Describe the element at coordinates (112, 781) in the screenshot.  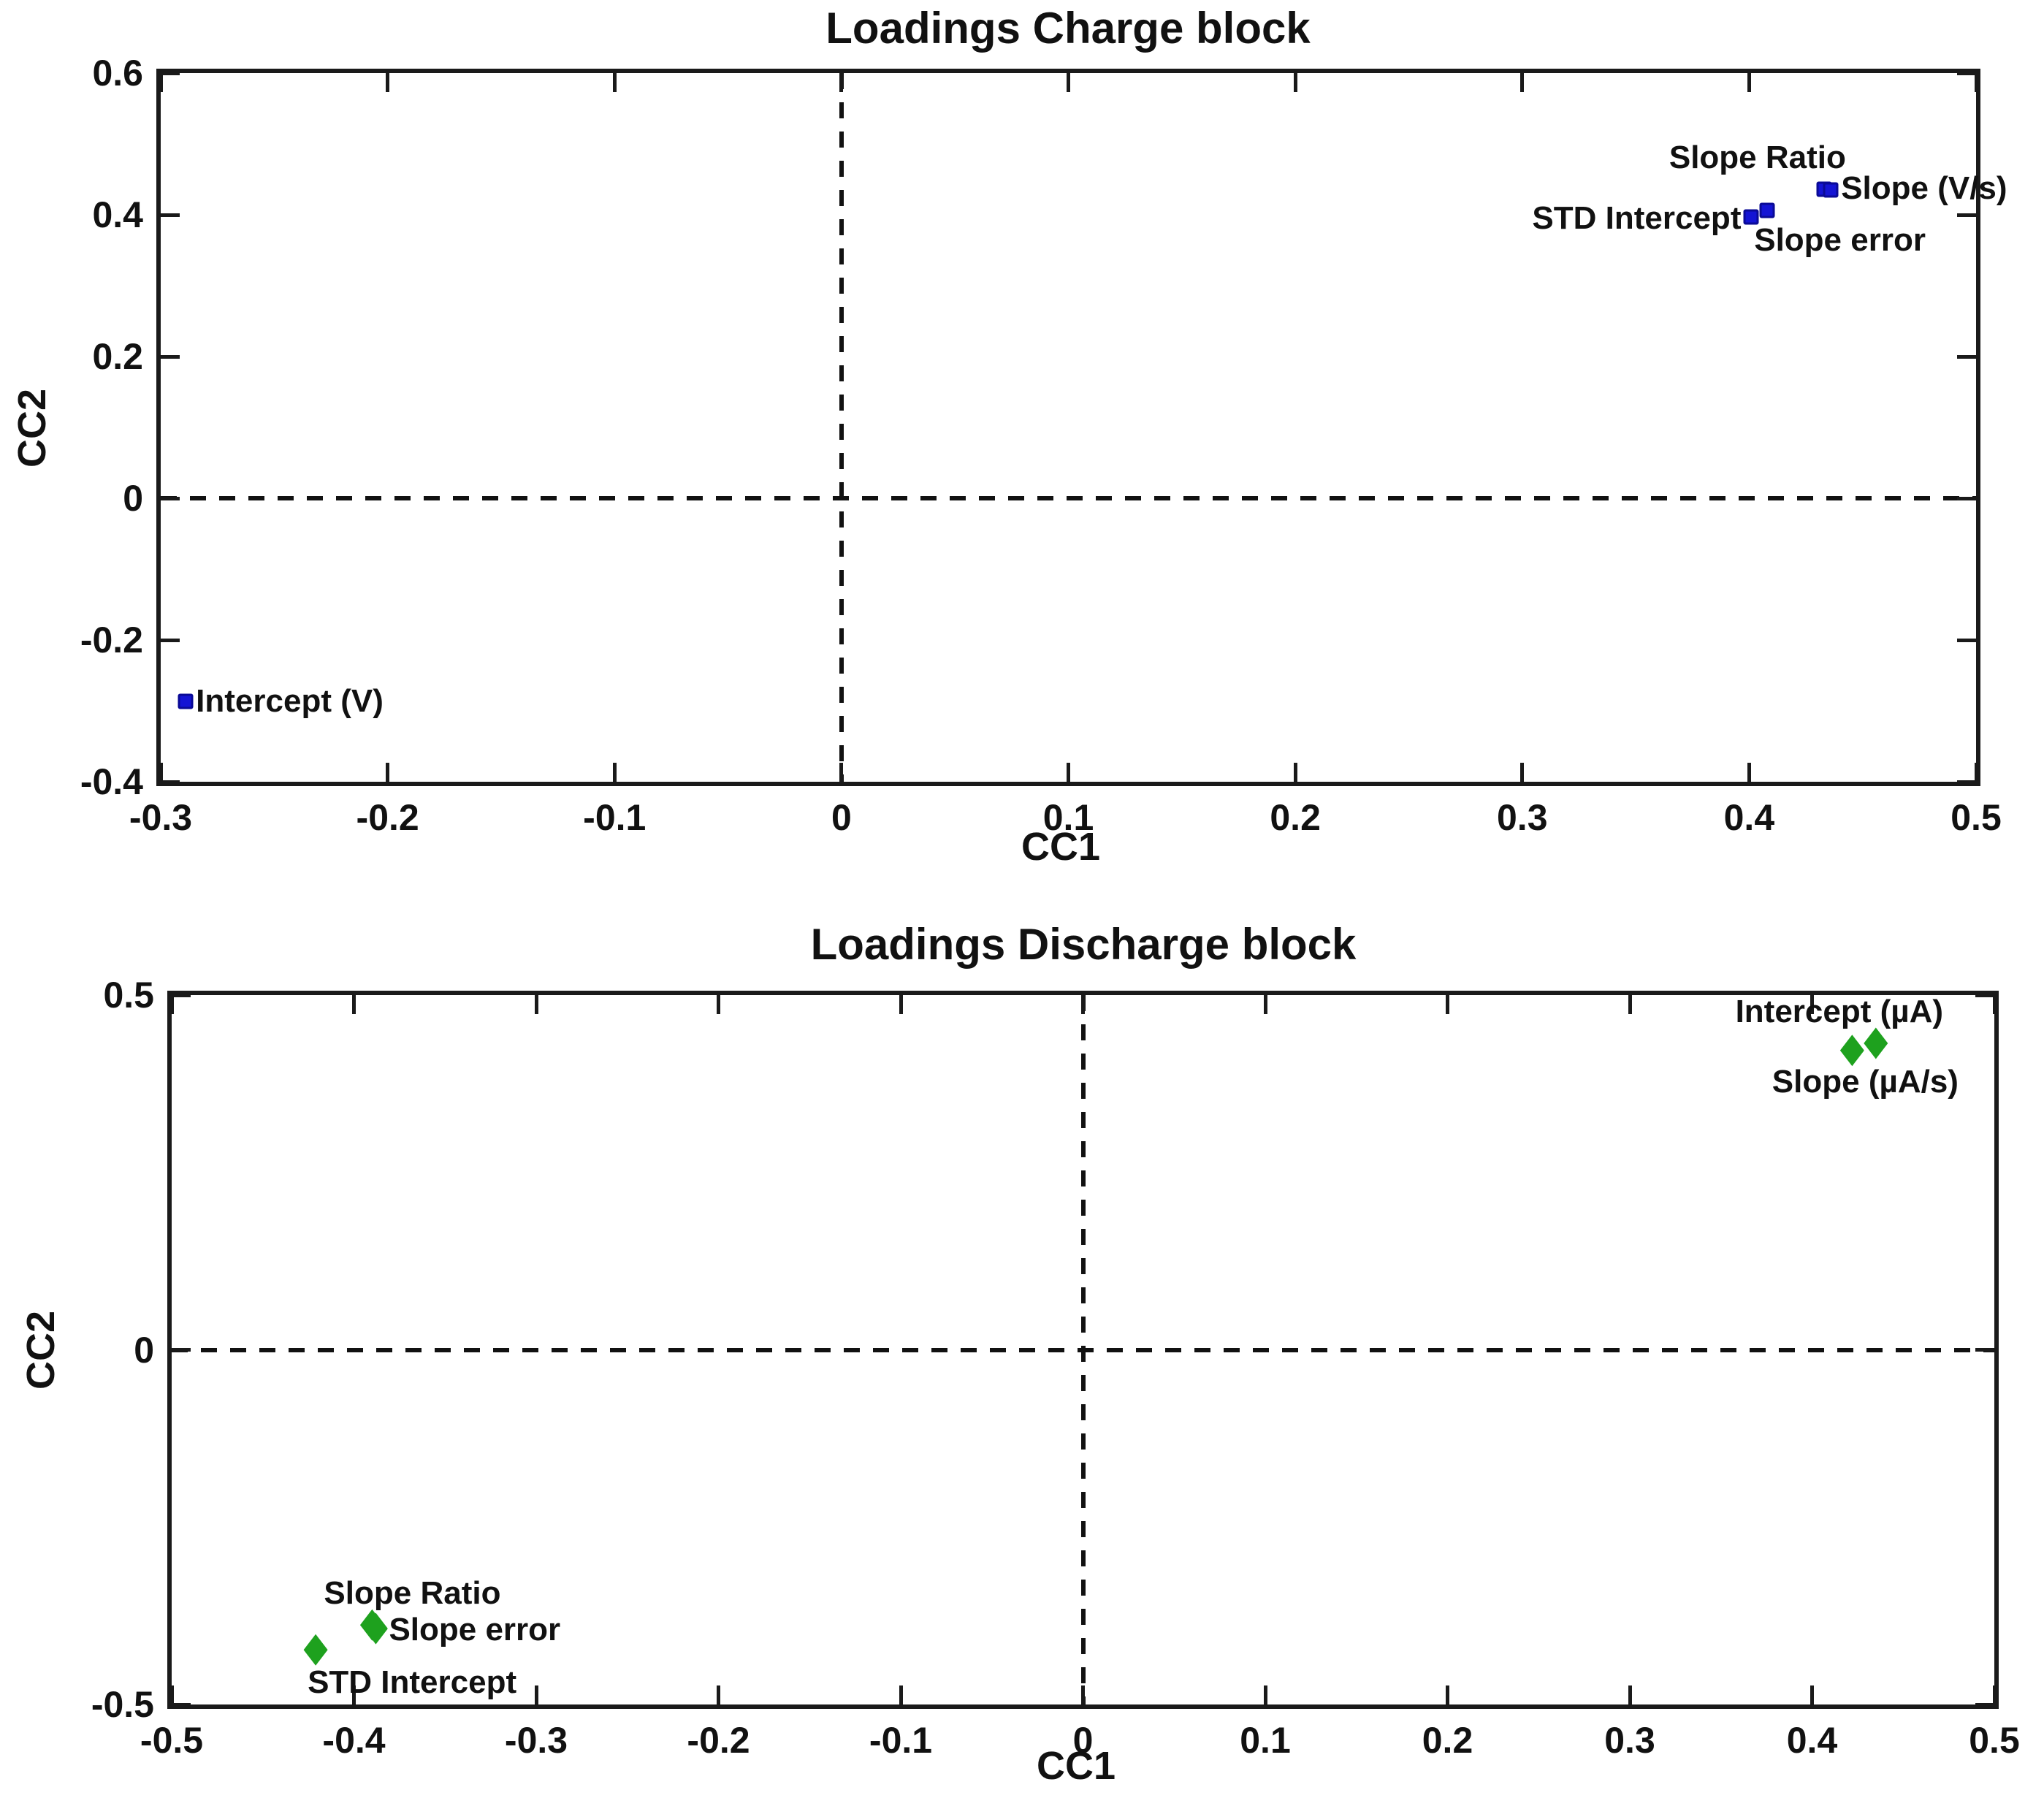
I see `y-tick-label: -0.4` at that location.